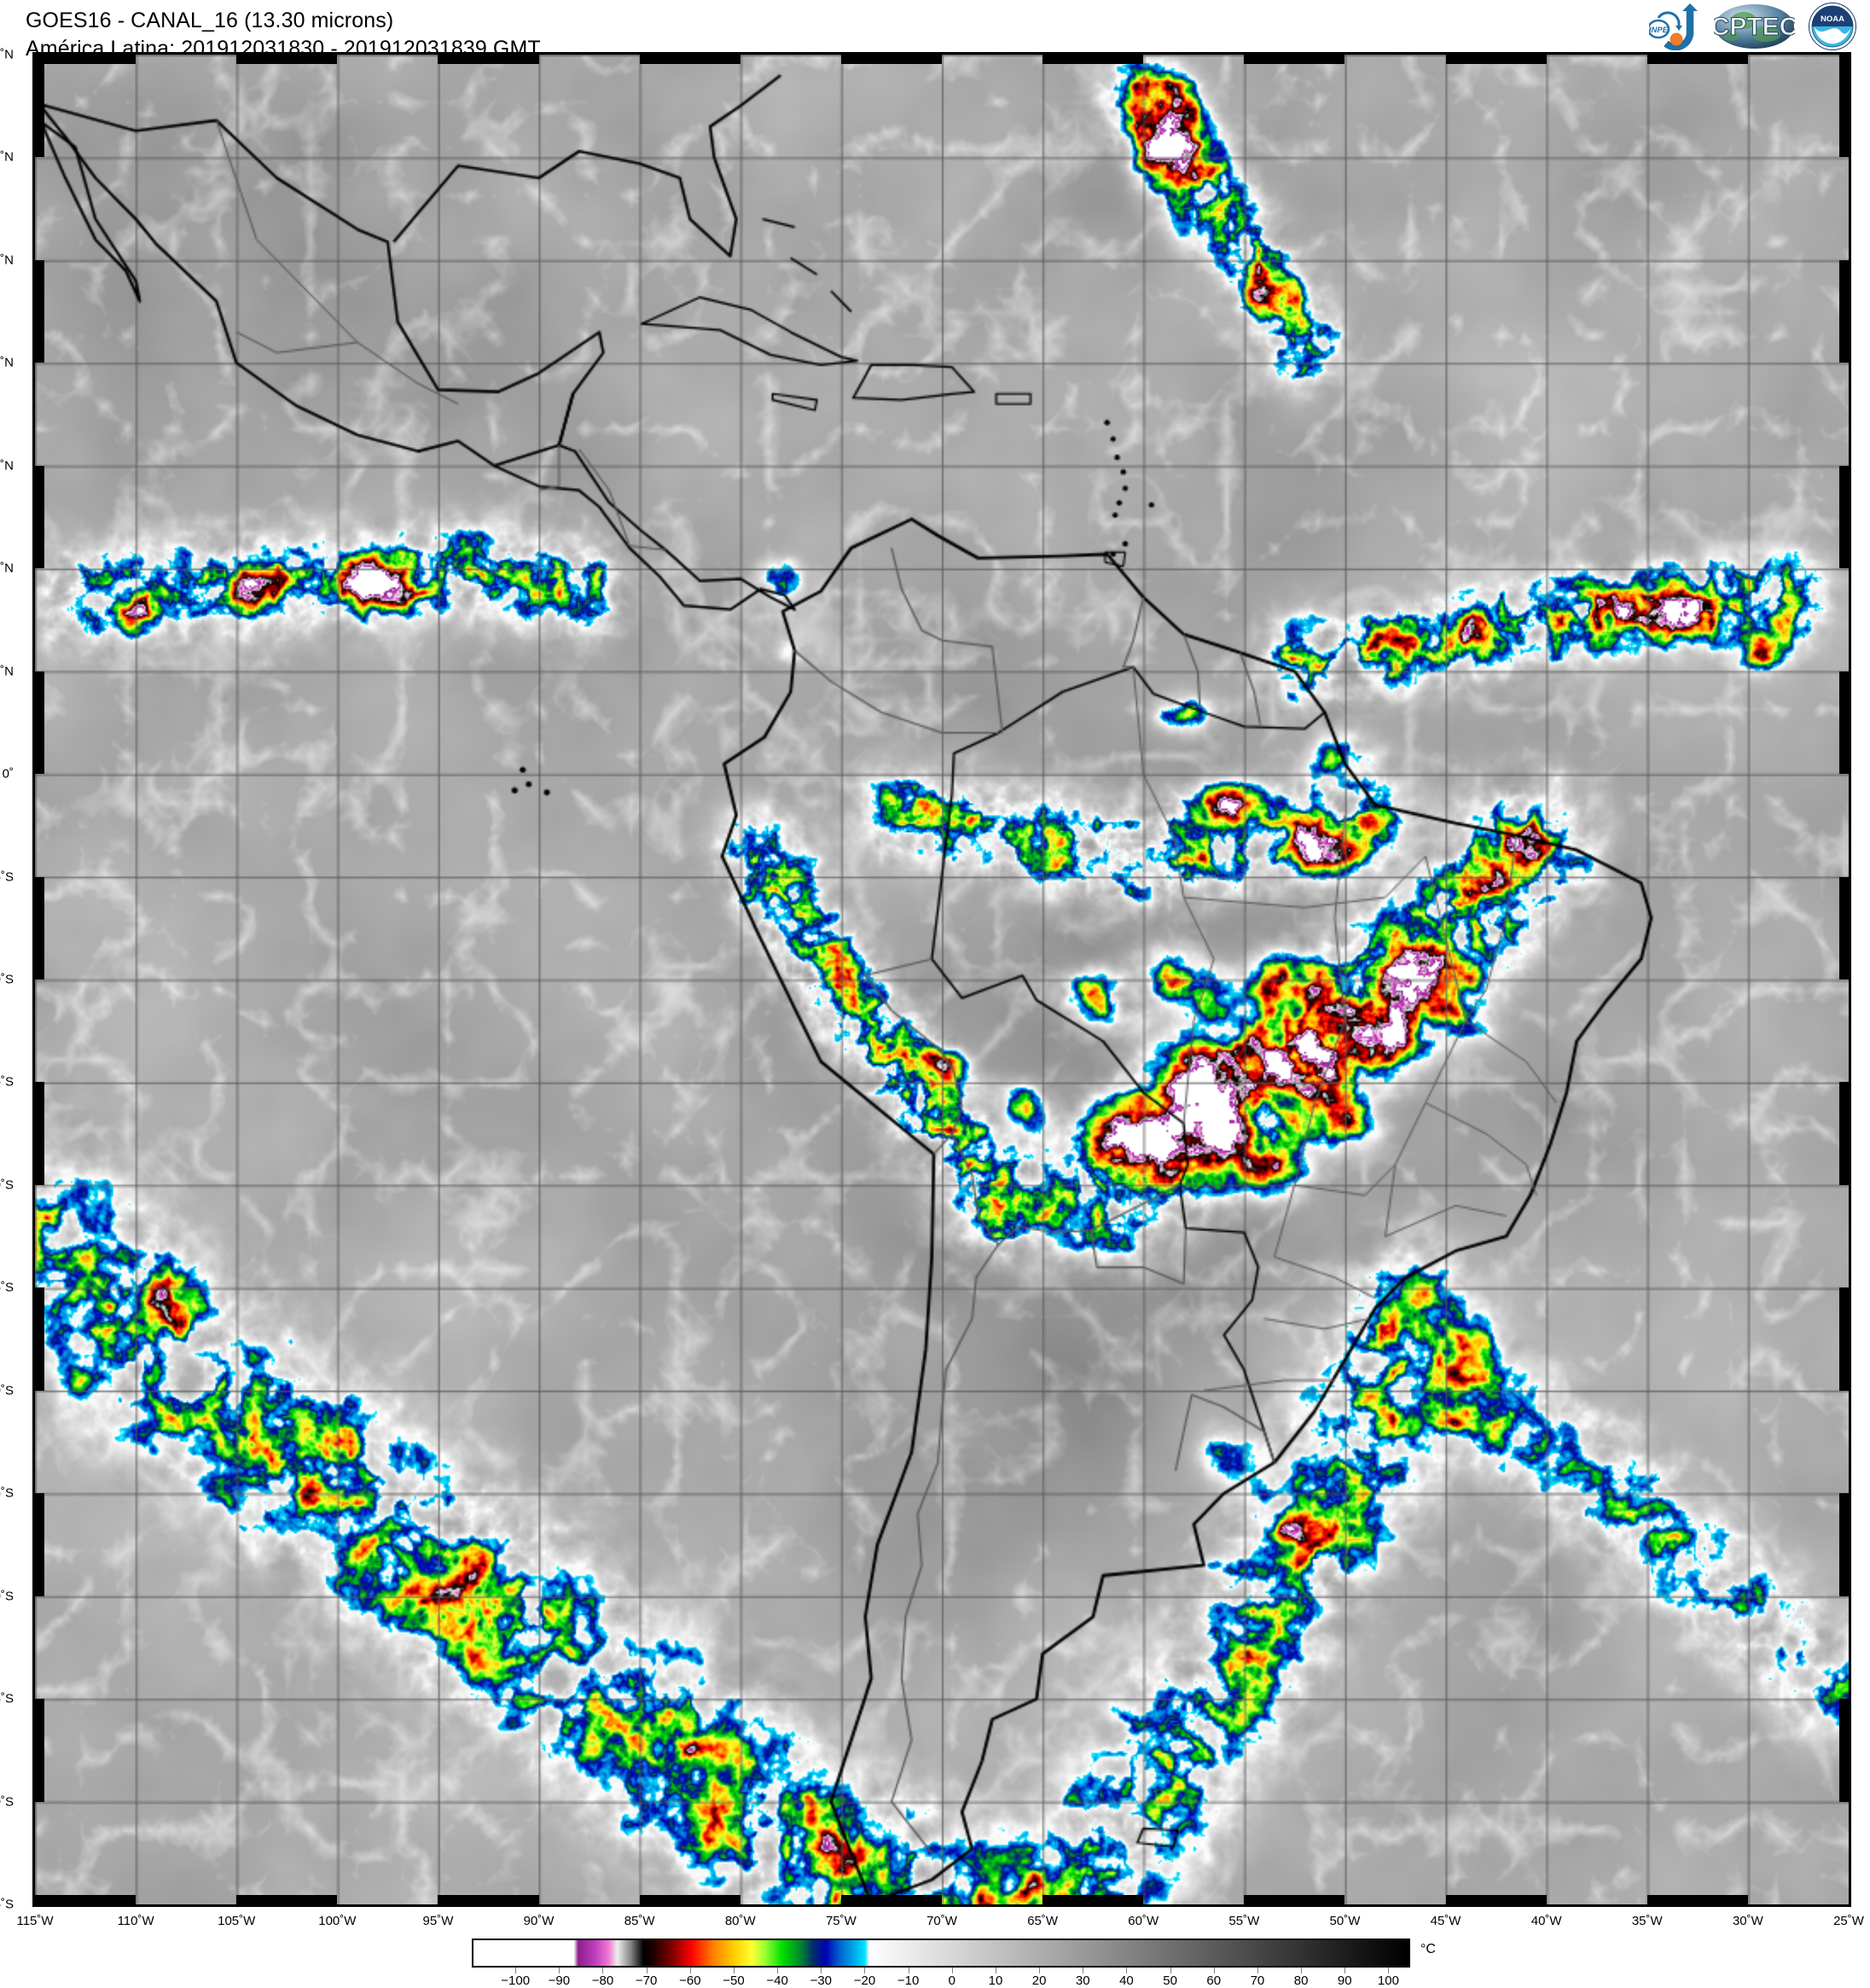  What do you see at coordinates (7, 1802) in the screenshot?
I see `latitude-label: 50˚S` at bounding box center [7, 1802].